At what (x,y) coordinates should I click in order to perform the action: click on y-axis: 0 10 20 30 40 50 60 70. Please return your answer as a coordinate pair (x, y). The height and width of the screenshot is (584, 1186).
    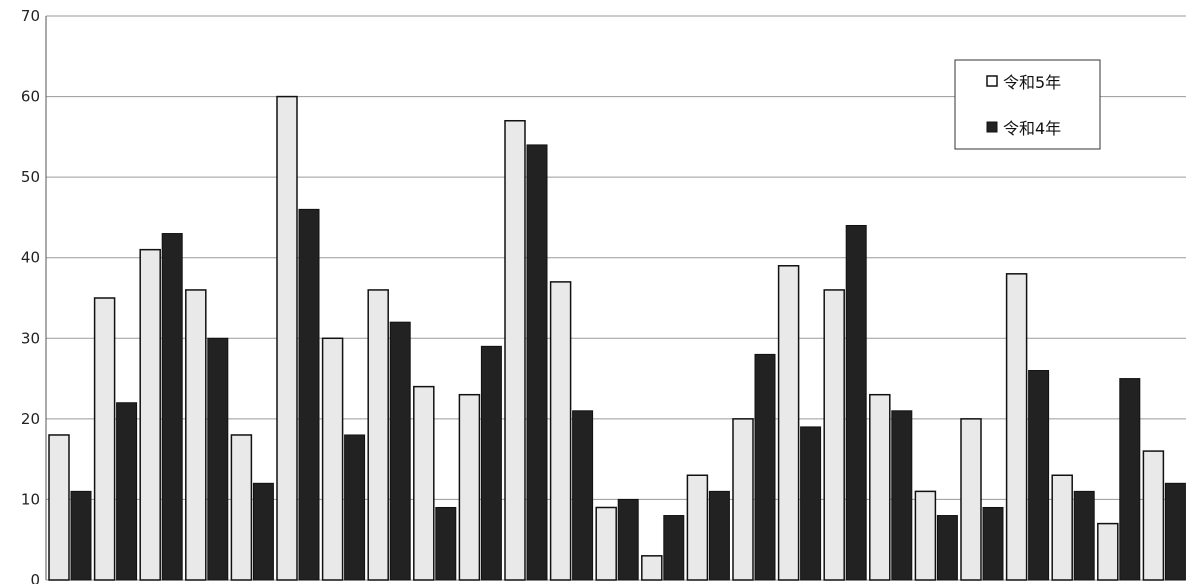
    Looking at the image, I should click on (34, 295).